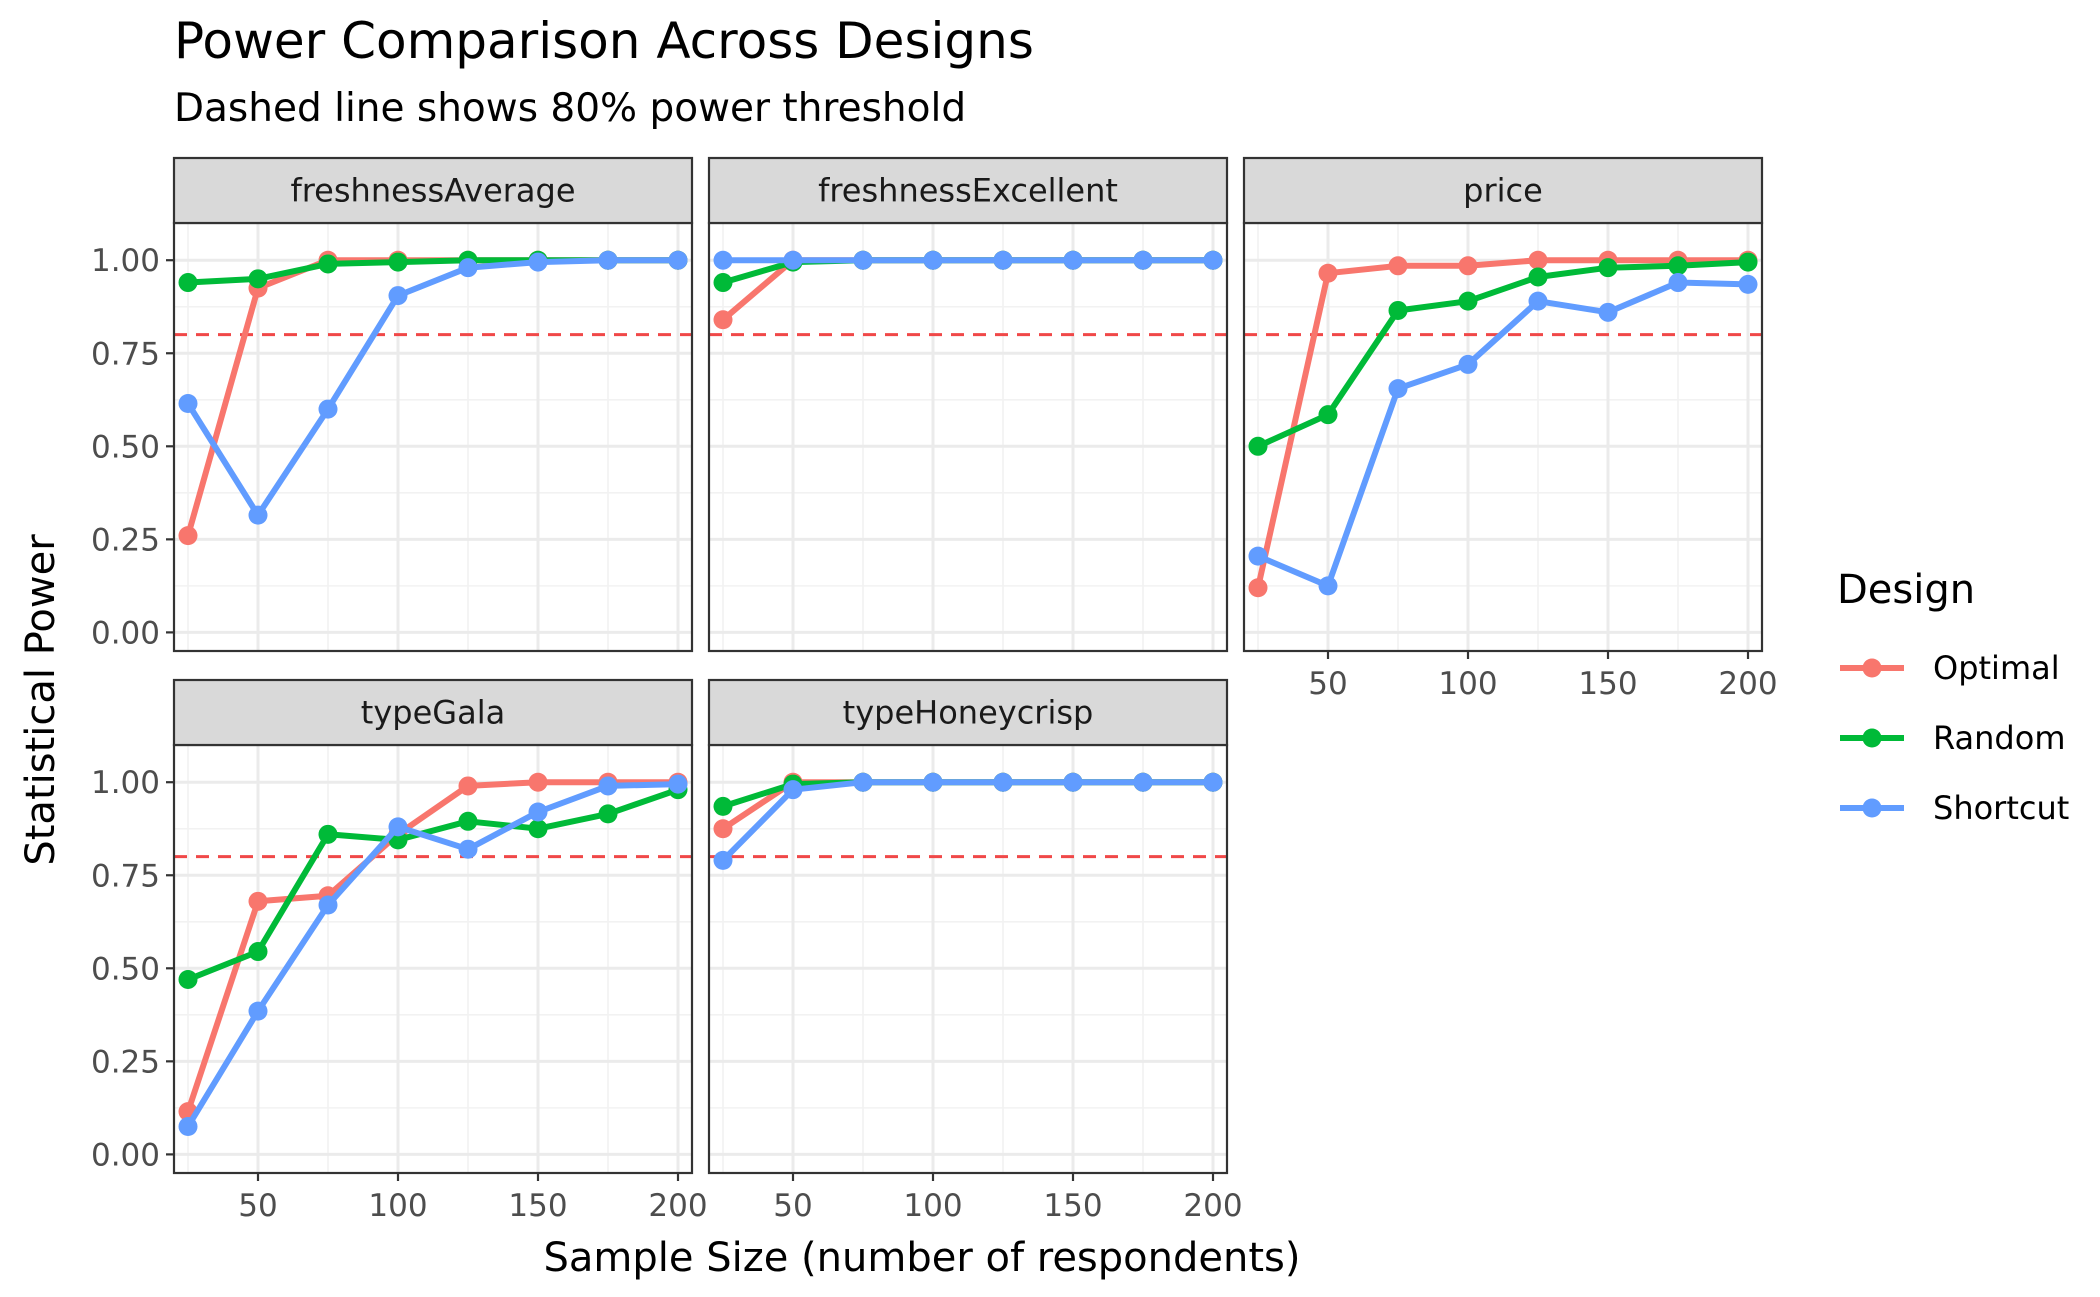  What do you see at coordinates (125, 540) in the screenshot?
I see `y-tick-label: 0.25` at bounding box center [125, 540].